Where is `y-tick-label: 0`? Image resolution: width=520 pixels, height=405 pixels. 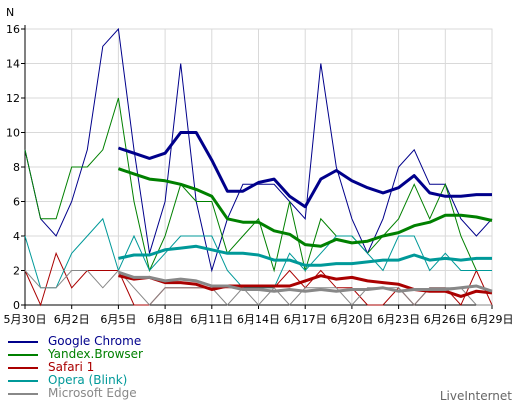
y-tick-label: 0 is located at coordinates (16, 305).